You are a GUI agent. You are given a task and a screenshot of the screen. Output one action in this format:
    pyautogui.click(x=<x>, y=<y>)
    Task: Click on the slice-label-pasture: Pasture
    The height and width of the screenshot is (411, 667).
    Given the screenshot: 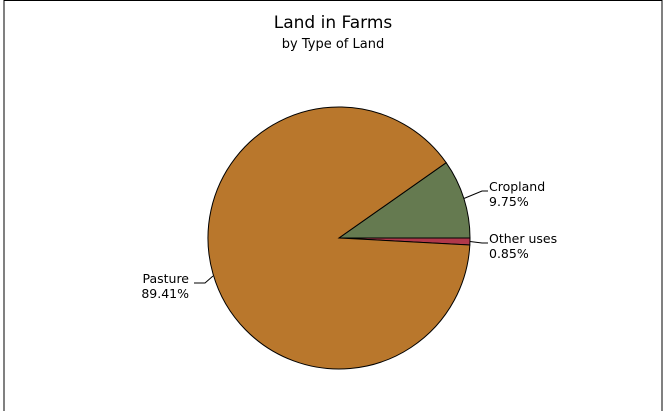 What is the action you would take?
    pyautogui.click(x=165, y=278)
    